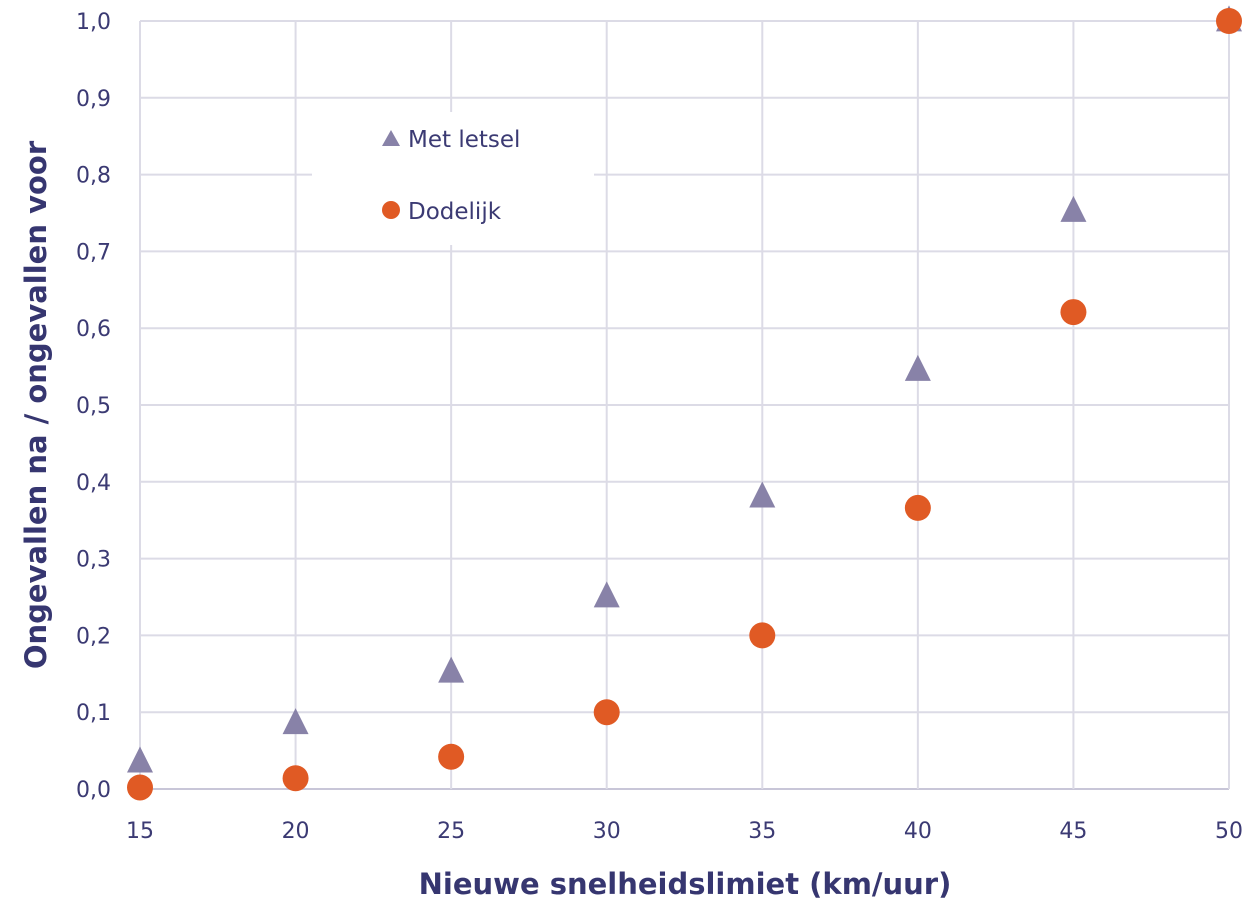  Describe the element at coordinates (685, 884) in the screenshot. I see `x-axis-title: Nieuwe snelheidslimiet (km/uur)` at that location.